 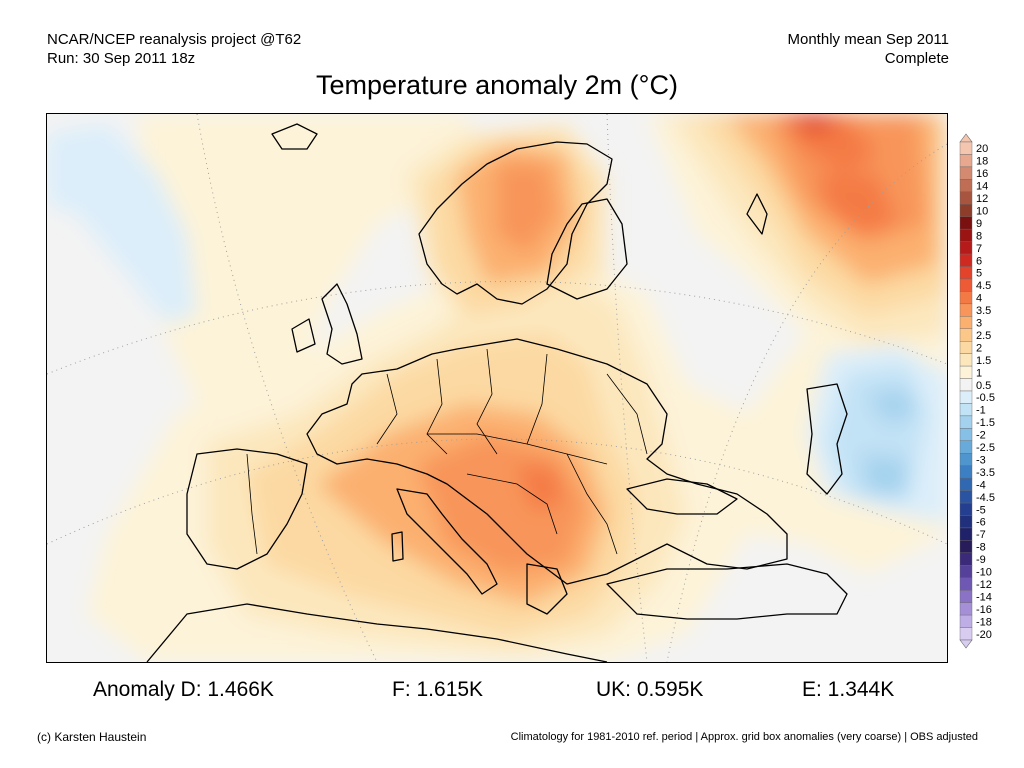 What do you see at coordinates (857, 204) in the screenshot?
I see `anomaly-zone-peak-northeast-core` at bounding box center [857, 204].